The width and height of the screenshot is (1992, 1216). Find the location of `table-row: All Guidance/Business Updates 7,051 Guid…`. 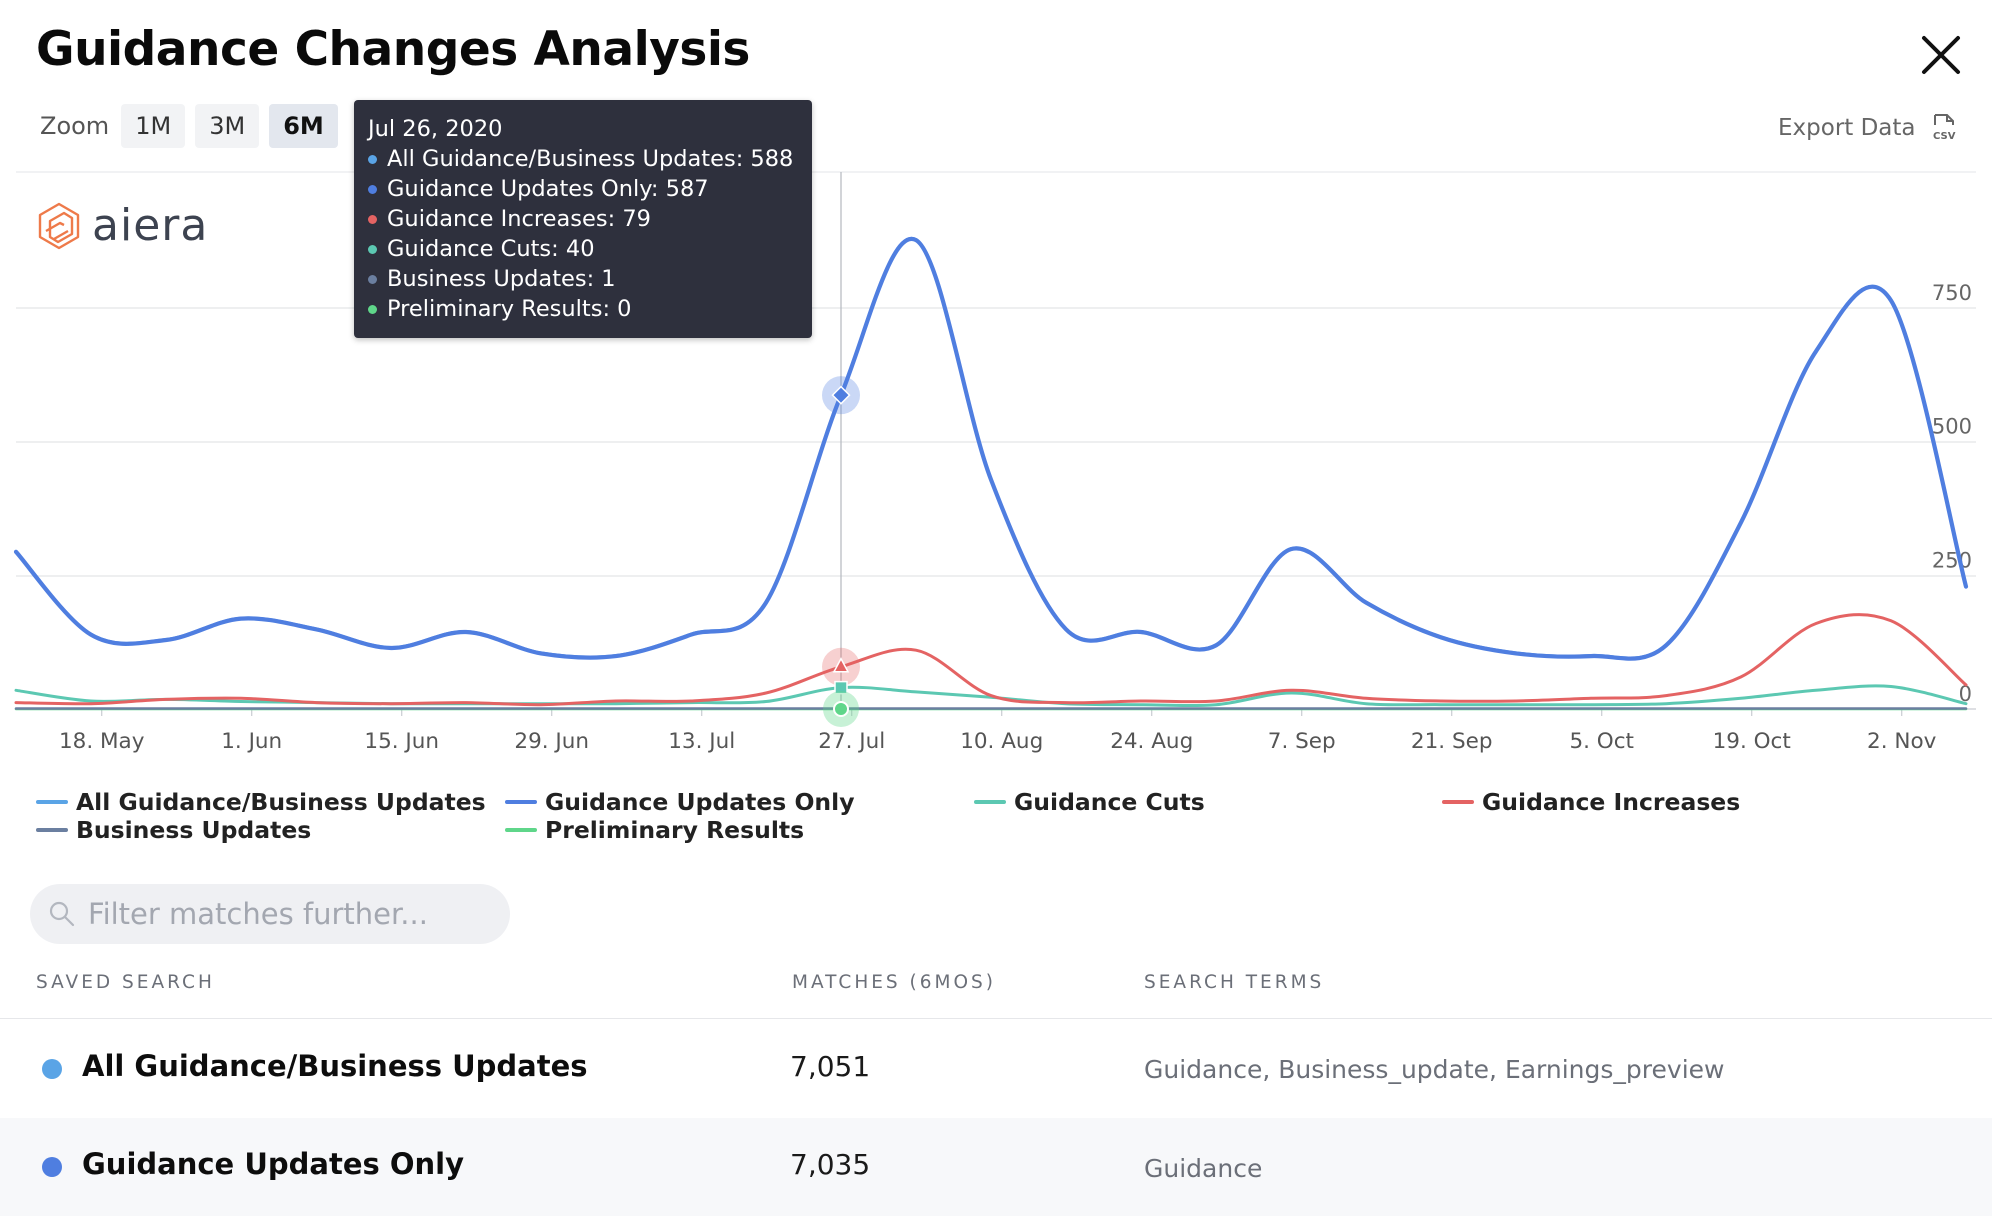

table-row: All Guidance/Business Updates 7,051 Guid… is located at coordinates (996, 1068).